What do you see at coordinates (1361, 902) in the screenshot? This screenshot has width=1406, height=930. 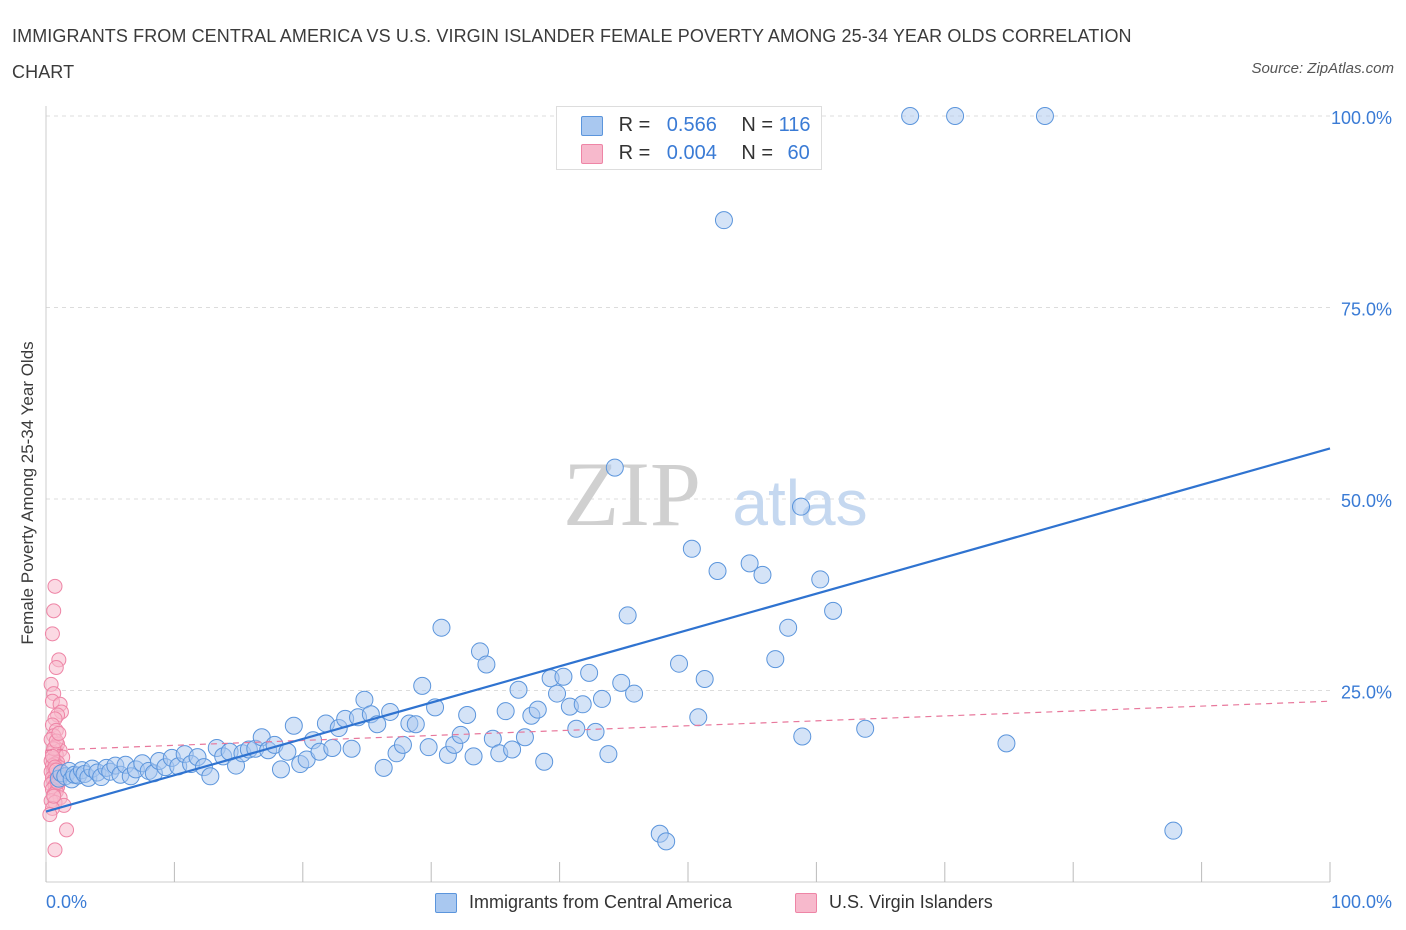 I see `x-tick-label: 100.0%` at bounding box center [1361, 902].